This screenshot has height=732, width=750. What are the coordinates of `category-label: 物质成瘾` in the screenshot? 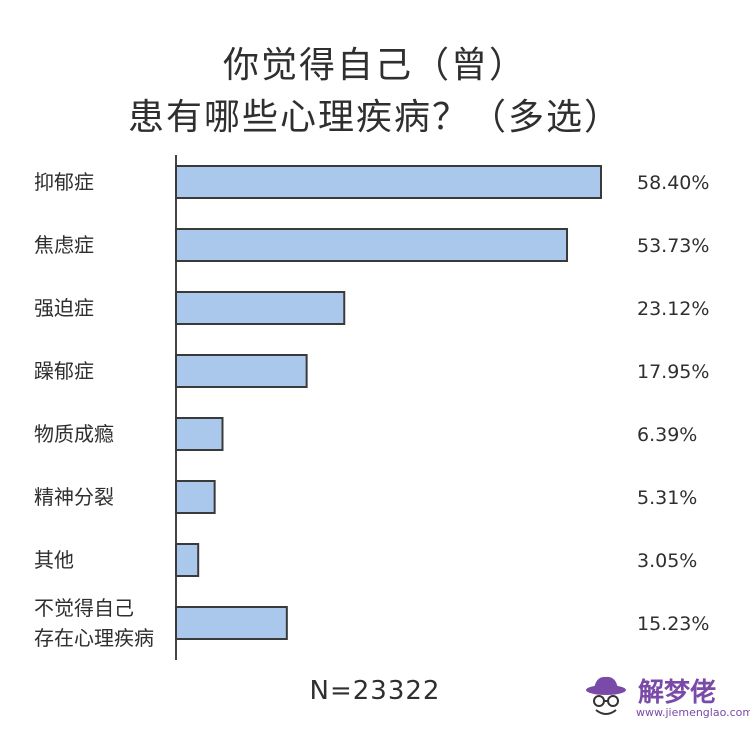 It's located at (74, 434).